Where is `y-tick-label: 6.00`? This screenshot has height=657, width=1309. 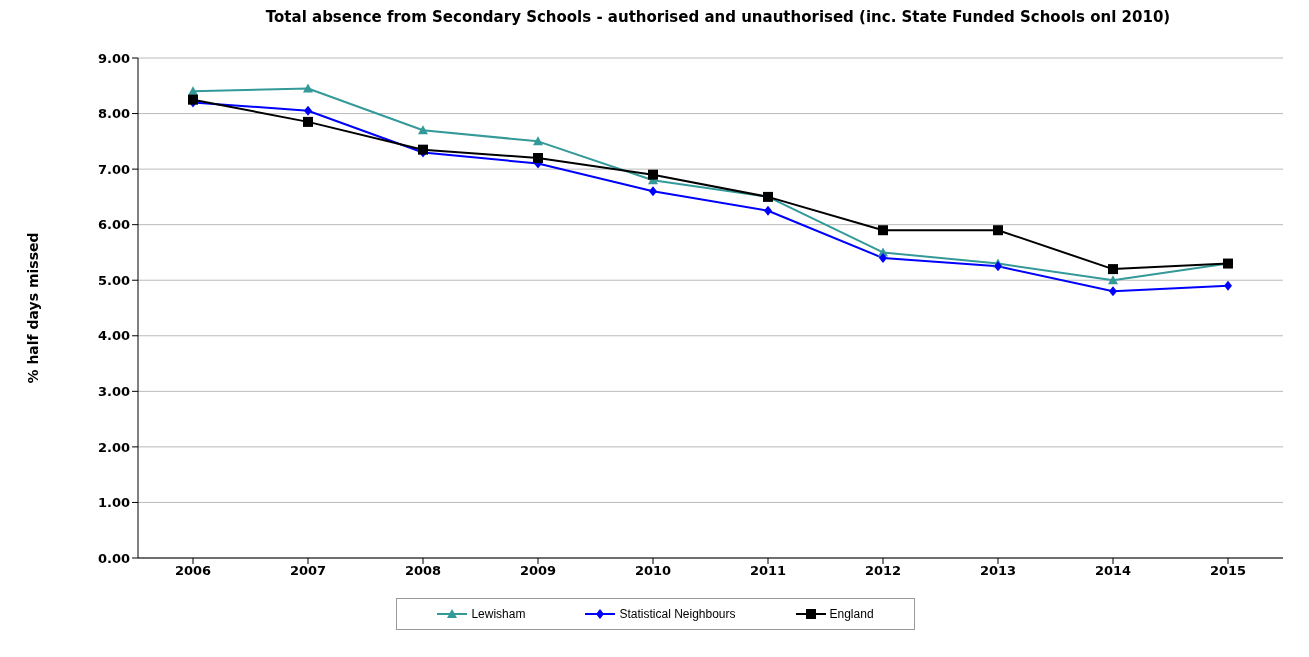
y-tick-label: 6.00 is located at coordinates (113, 225).